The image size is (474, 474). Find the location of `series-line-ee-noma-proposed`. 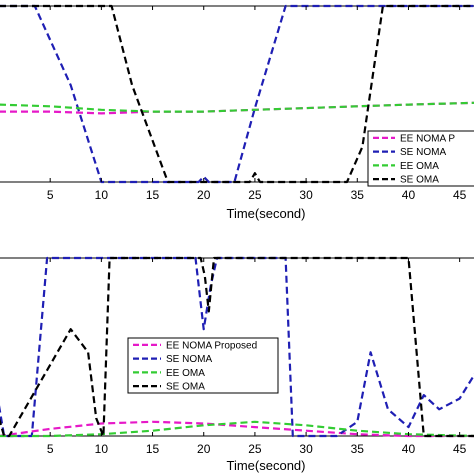

series-line-ee-noma-proposed is located at coordinates (237, 429).